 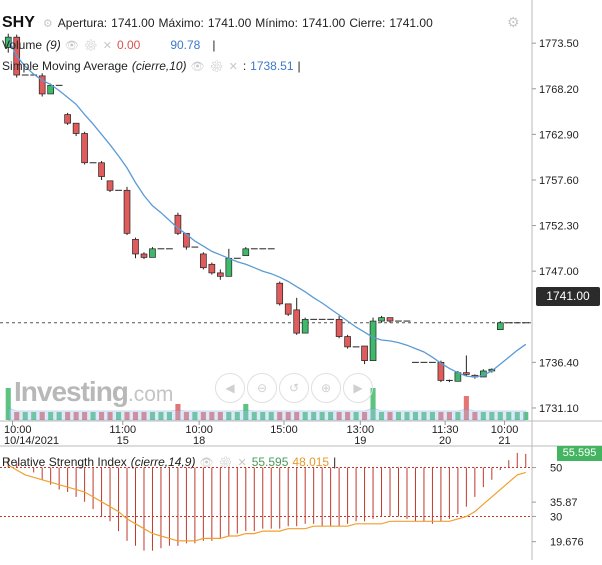 What do you see at coordinates (214, 66) in the screenshot?
I see `sma-controls-icon: 👁 ⚙ ✕` at bounding box center [214, 66].